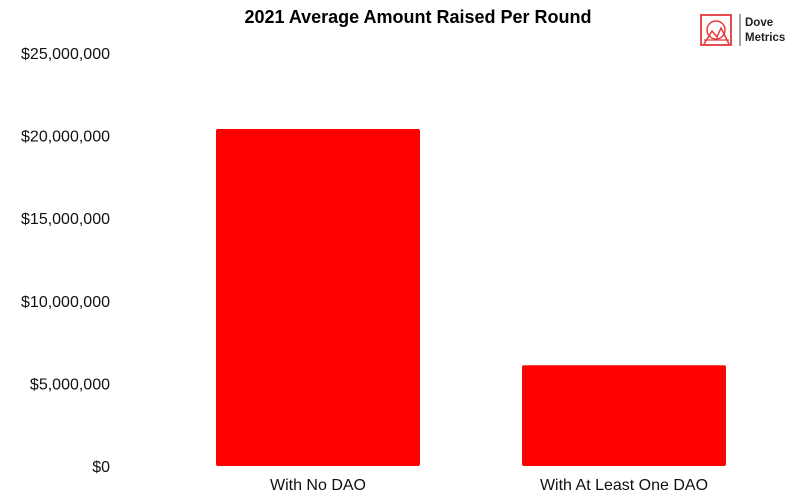  What do you see at coordinates (65, 54) in the screenshot?
I see `y-tick-label: $25,000,000` at bounding box center [65, 54].